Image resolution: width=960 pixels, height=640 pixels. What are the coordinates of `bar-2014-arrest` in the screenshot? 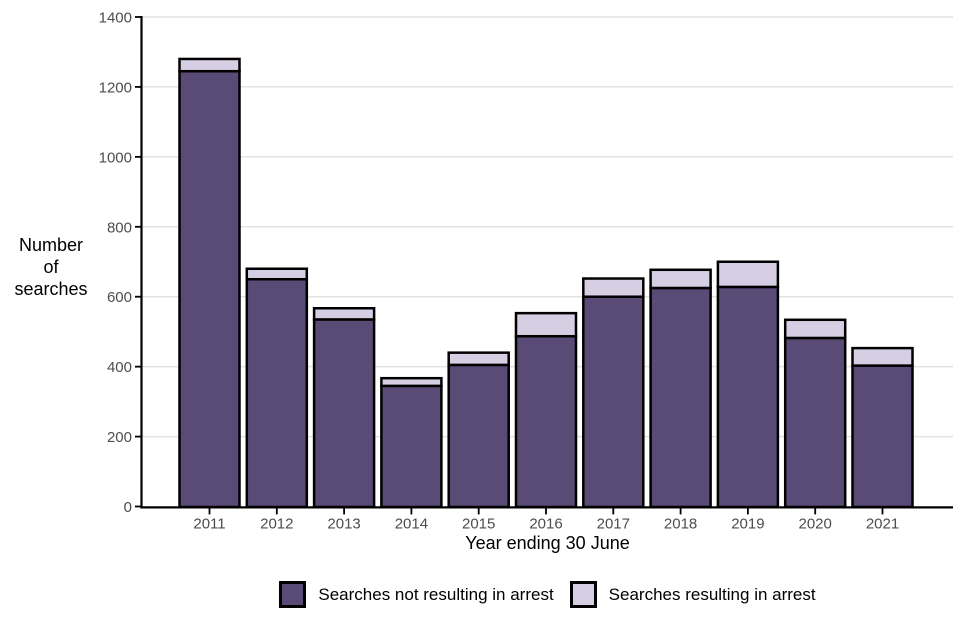 It's located at (411, 382).